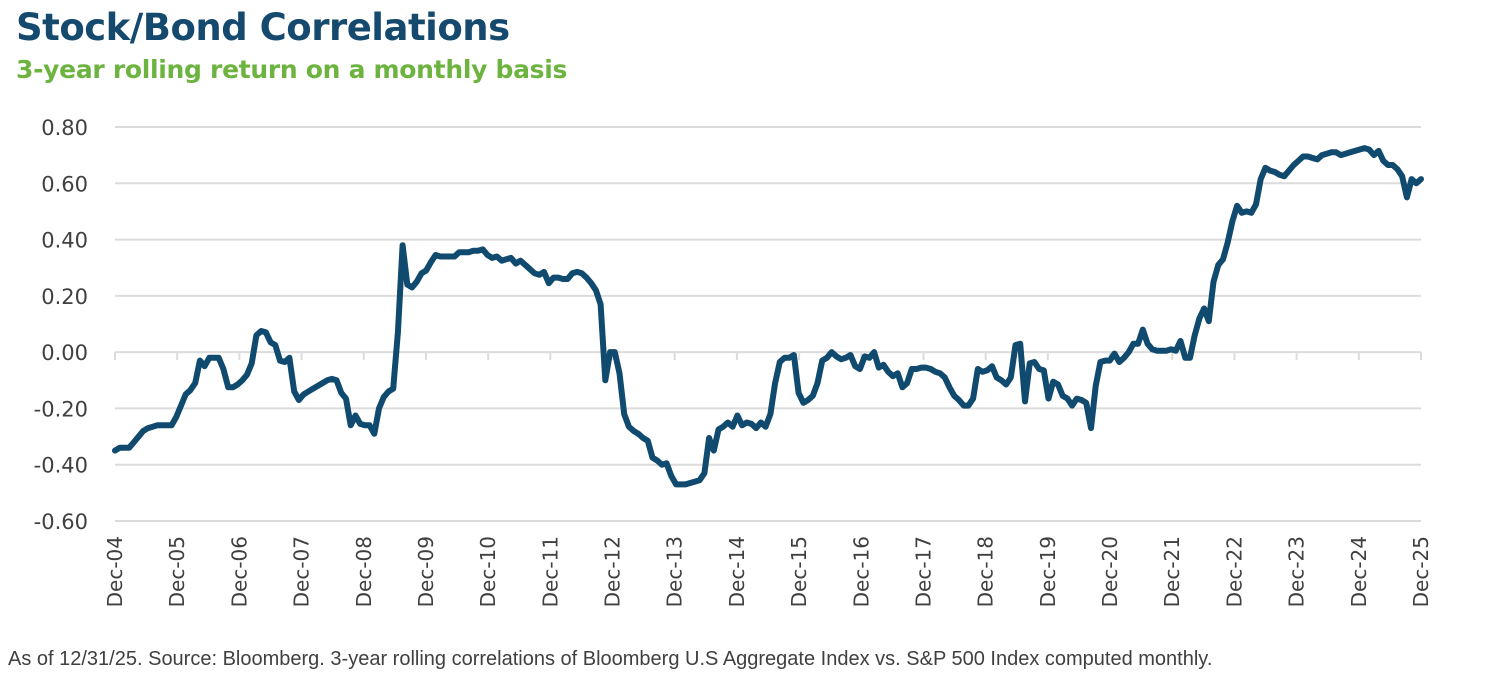  I want to click on x-tick-label: Dec-25, so click(1421, 571).